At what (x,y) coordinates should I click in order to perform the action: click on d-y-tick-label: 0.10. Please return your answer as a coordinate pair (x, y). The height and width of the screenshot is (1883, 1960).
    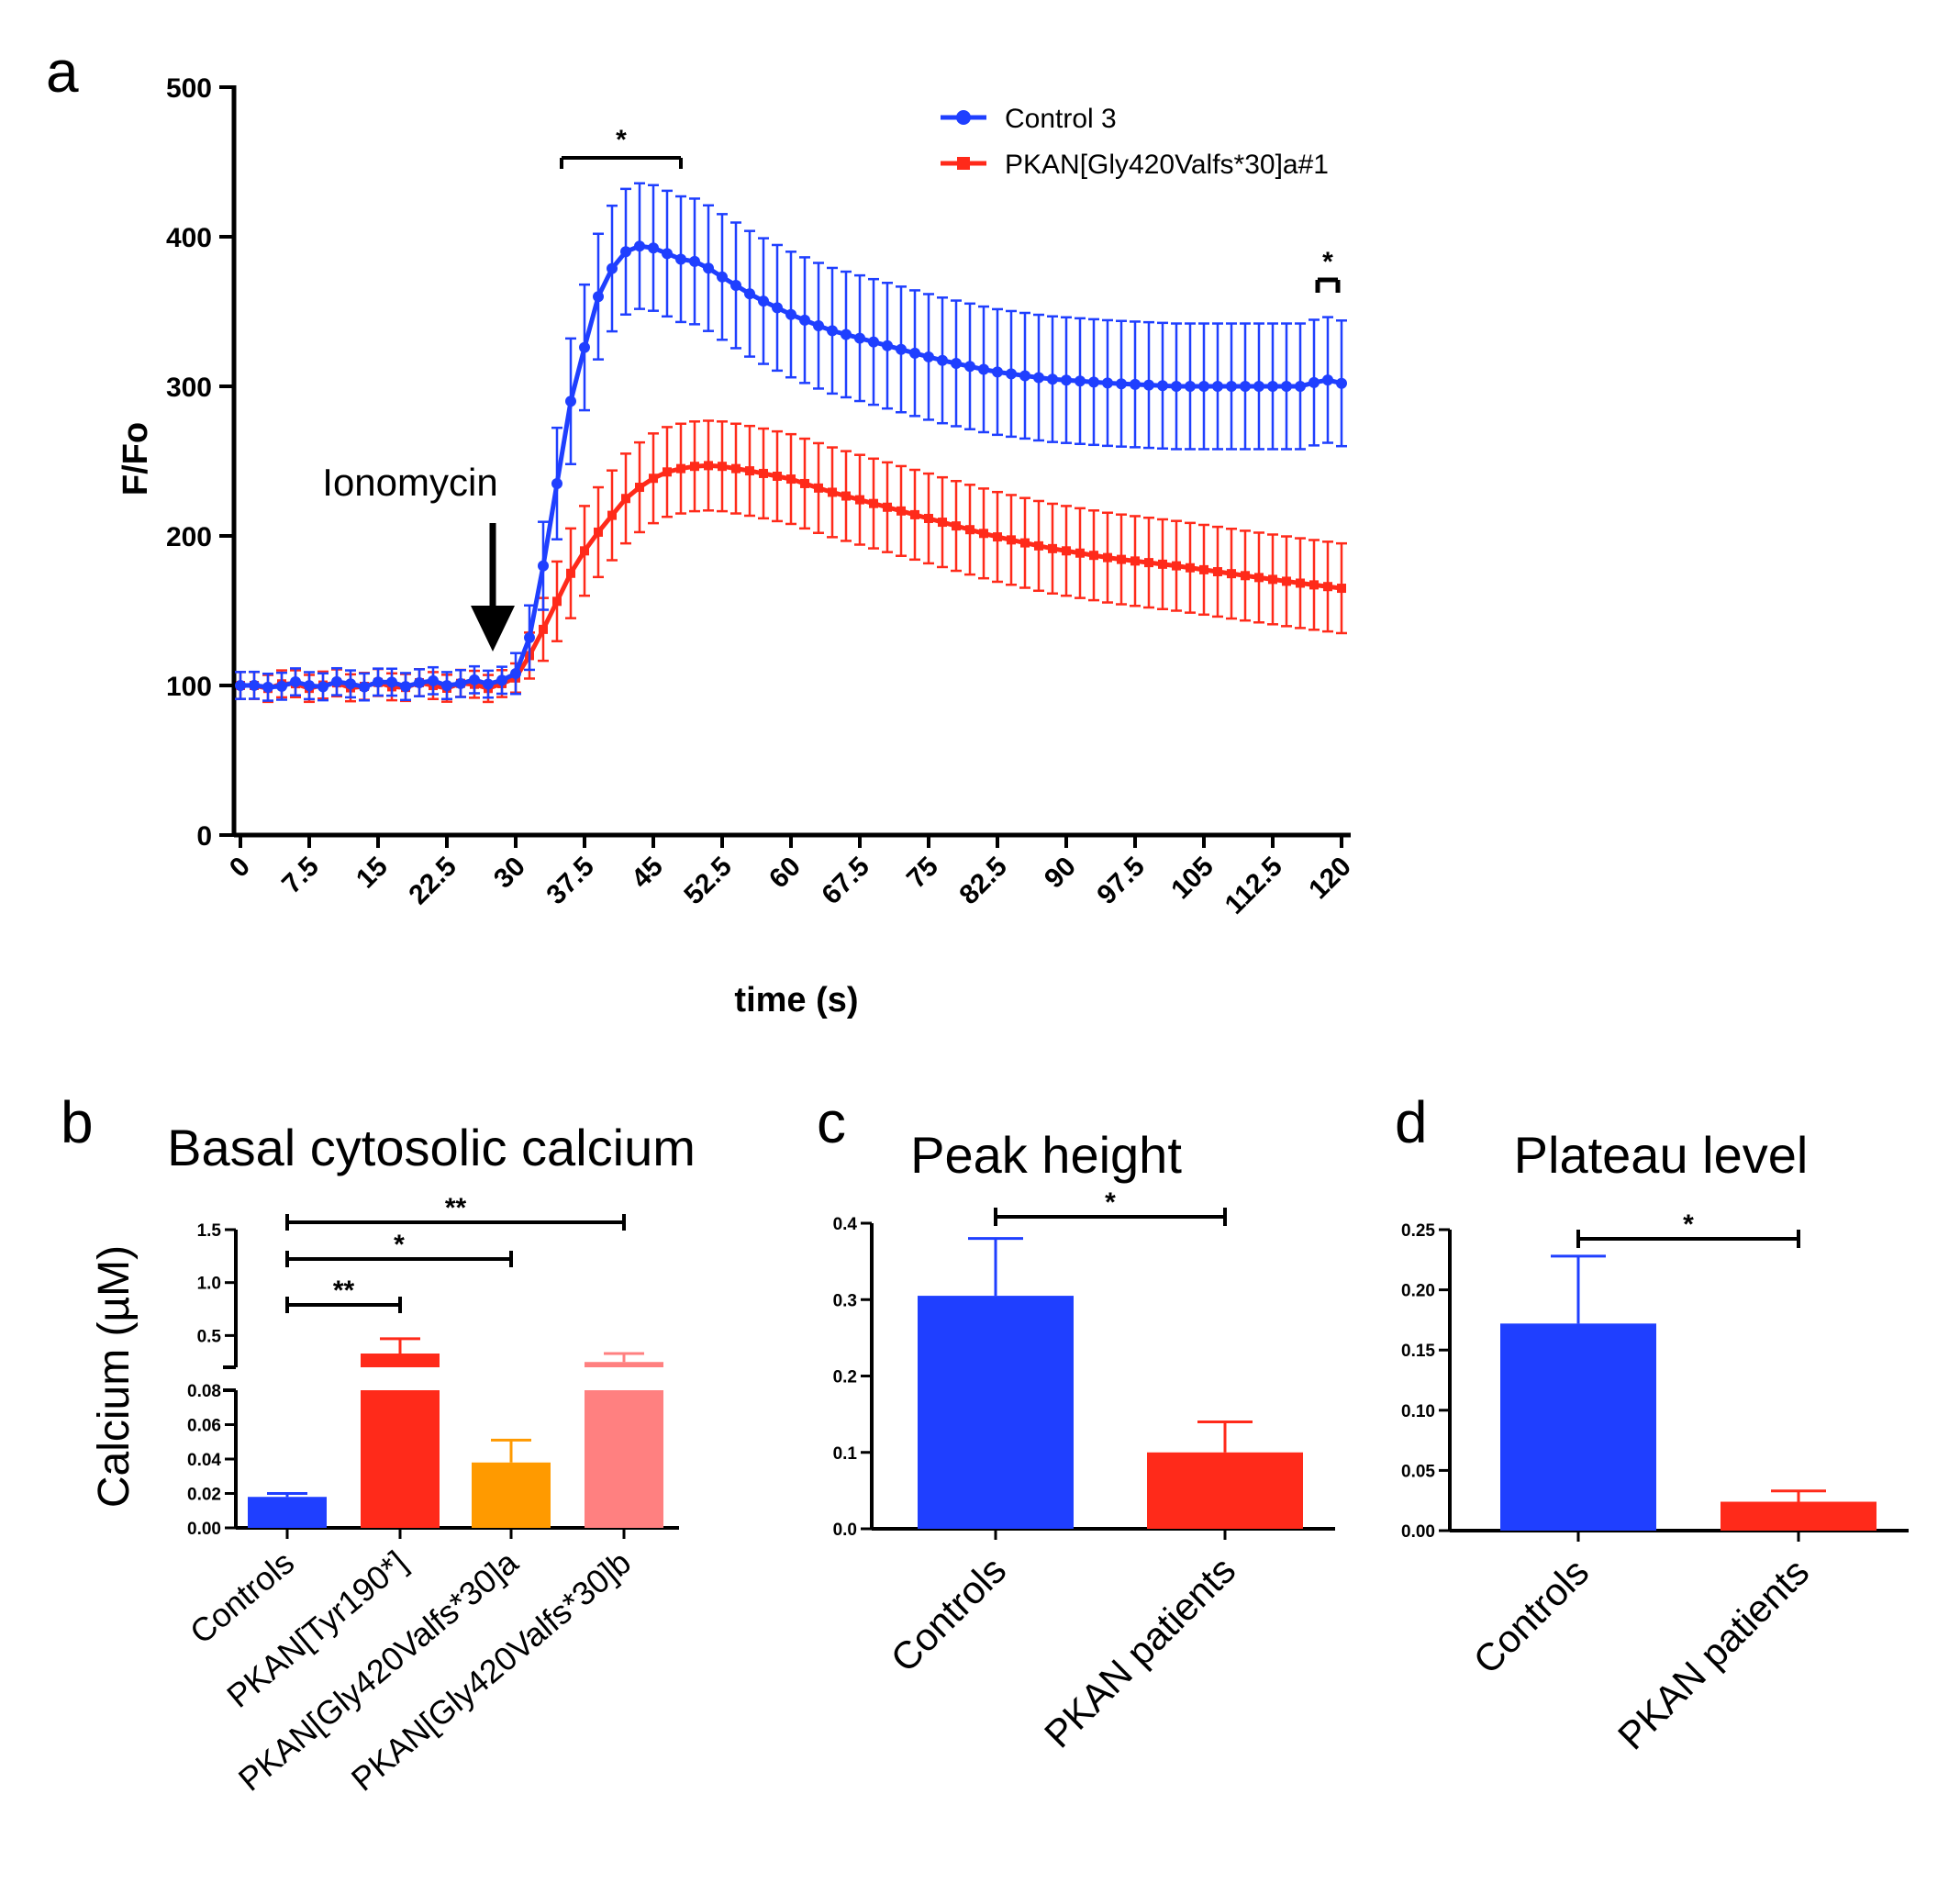
    Looking at the image, I should click on (1418, 1411).